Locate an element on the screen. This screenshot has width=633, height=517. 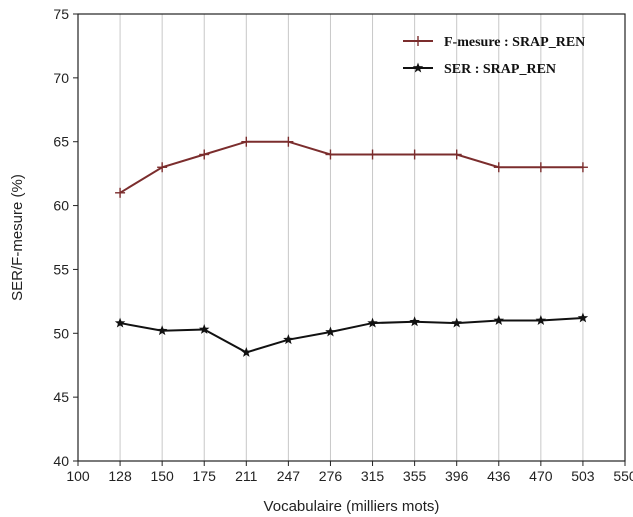
y-tick-label: 75 is located at coordinates (61, 14).